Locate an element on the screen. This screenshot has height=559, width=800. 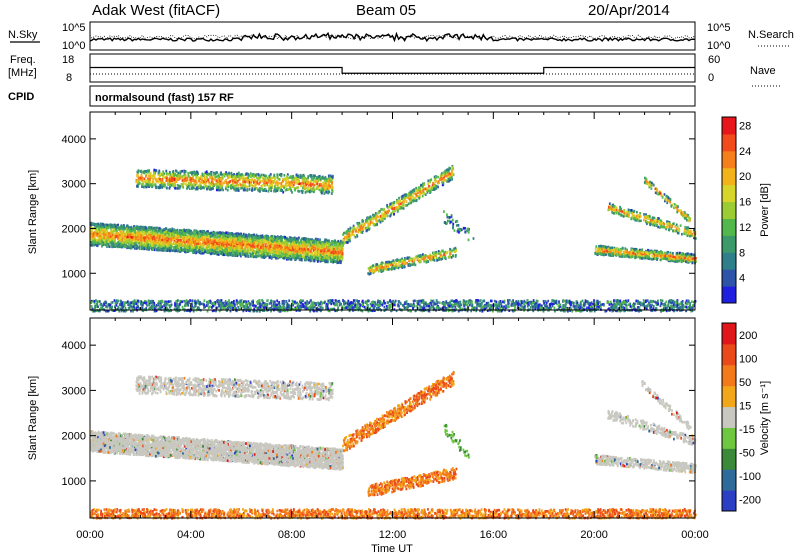
noise-strip: N.Sky 10^5 10^0 10^5 10^0 N.Search is located at coordinates (401, 37).